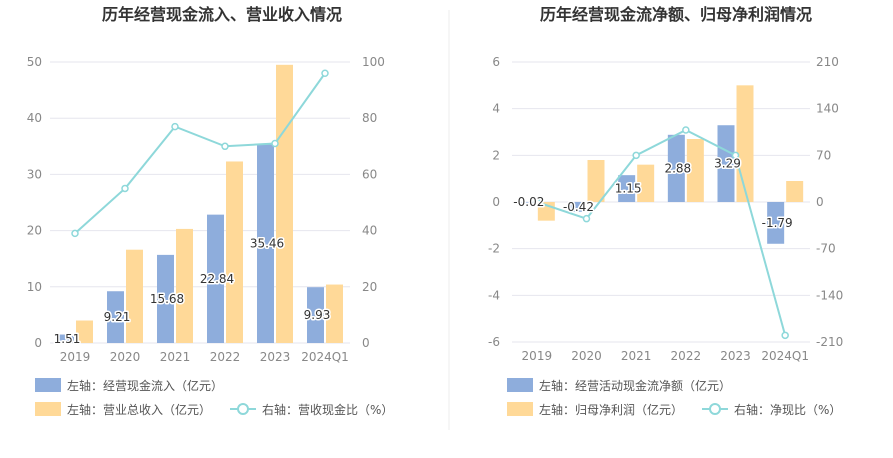 This screenshot has height=458, width=893. I want to click on legend-swatch-cash-inflow, so click(48, 385).